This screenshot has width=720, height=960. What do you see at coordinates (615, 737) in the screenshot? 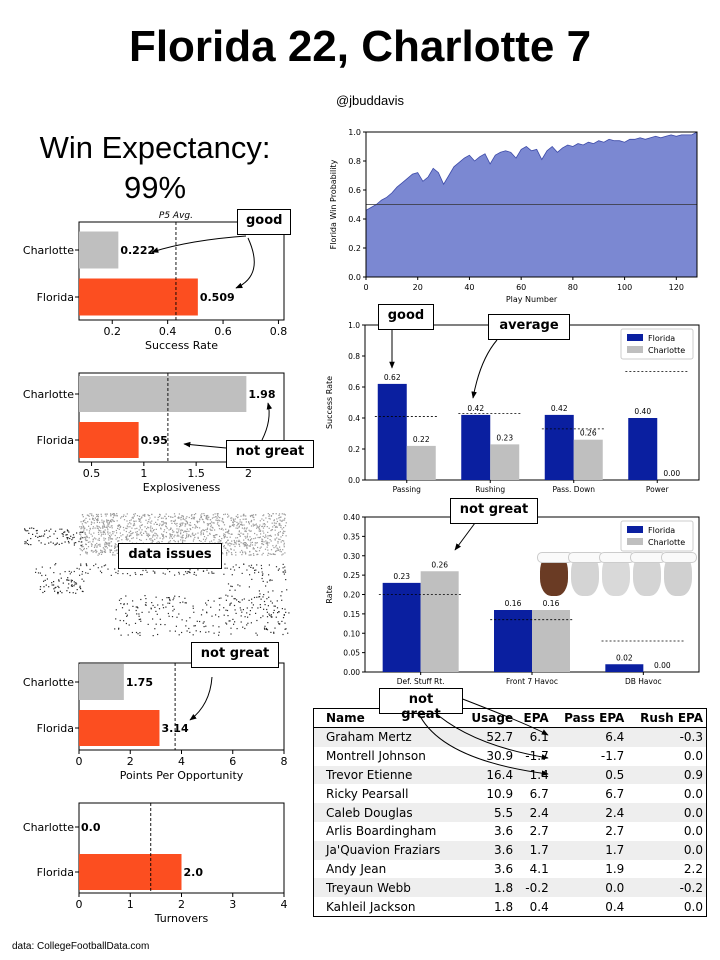
I see `table-cell: 6.4` at bounding box center [615, 737].